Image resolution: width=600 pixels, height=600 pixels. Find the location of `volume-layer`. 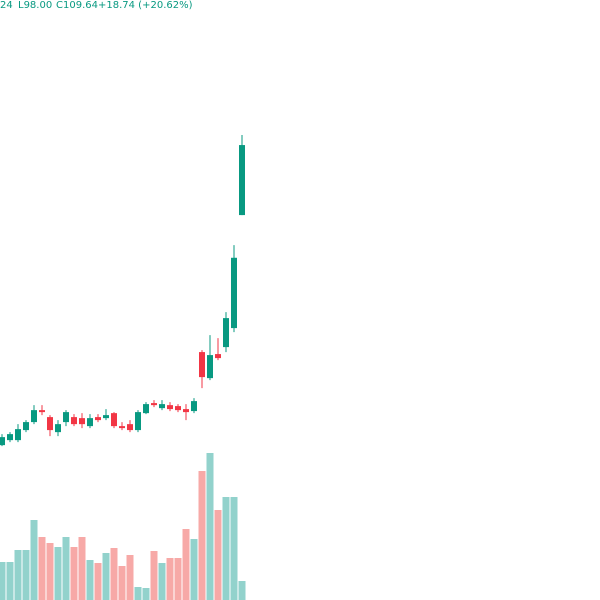

volume-layer is located at coordinates (123, 526).